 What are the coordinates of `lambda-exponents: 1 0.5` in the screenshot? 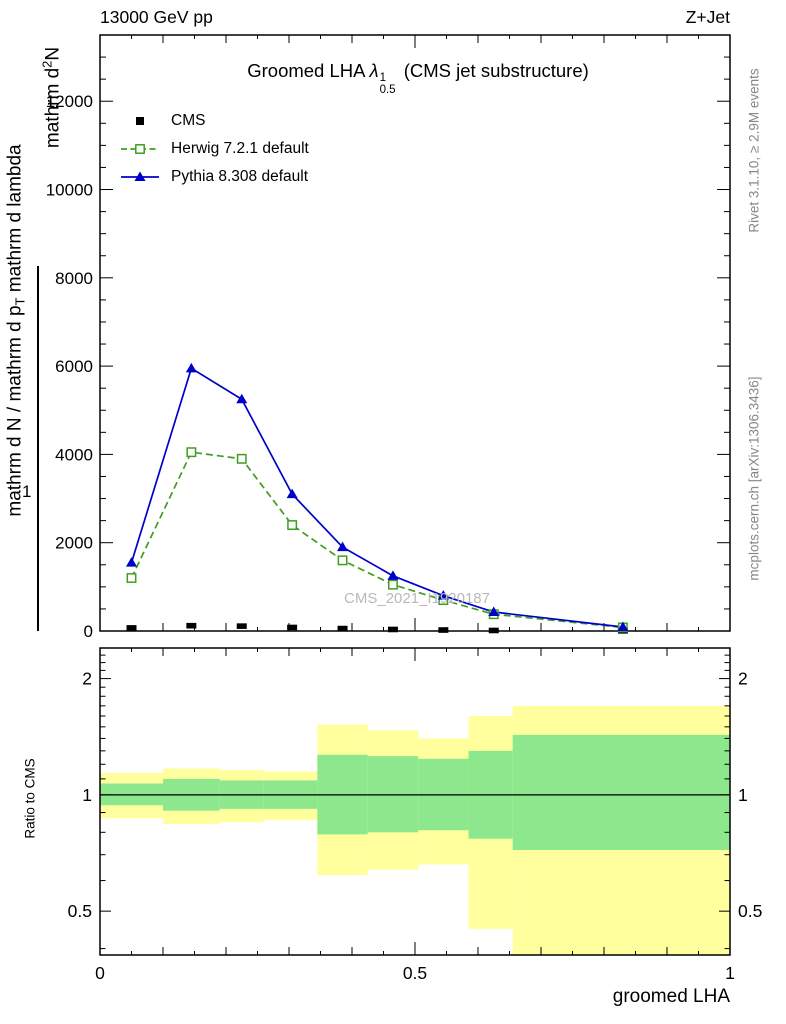 It's located at (388, 84).